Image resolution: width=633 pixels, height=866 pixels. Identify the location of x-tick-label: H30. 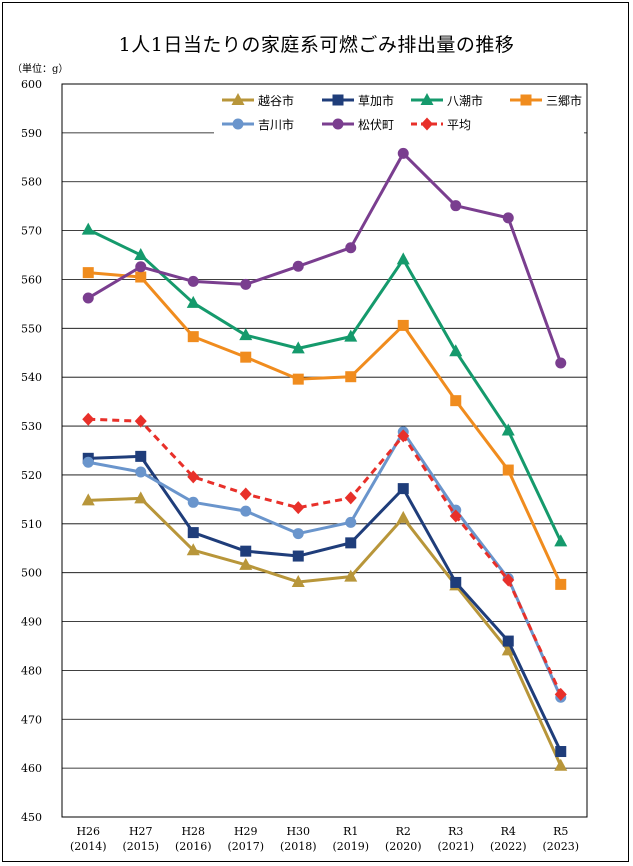
(298, 831).